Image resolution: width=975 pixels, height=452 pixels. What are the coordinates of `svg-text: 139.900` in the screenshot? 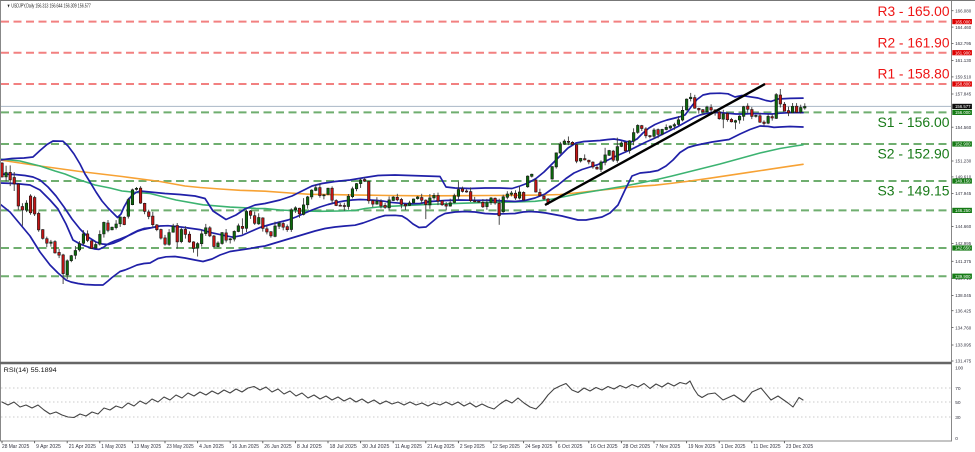 It's located at (963, 276).